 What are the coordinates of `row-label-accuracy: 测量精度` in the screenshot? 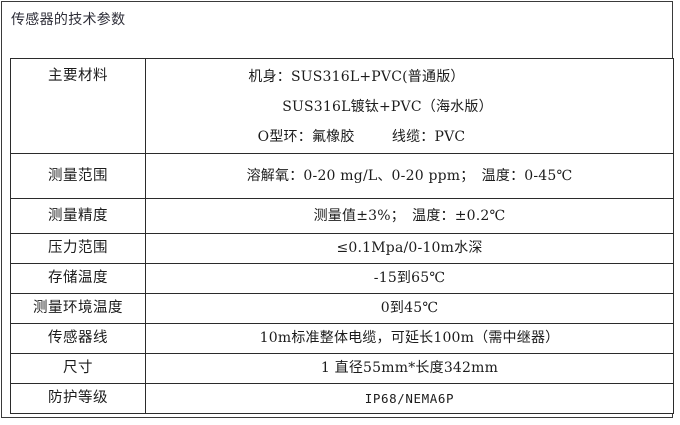 It's located at (78, 216).